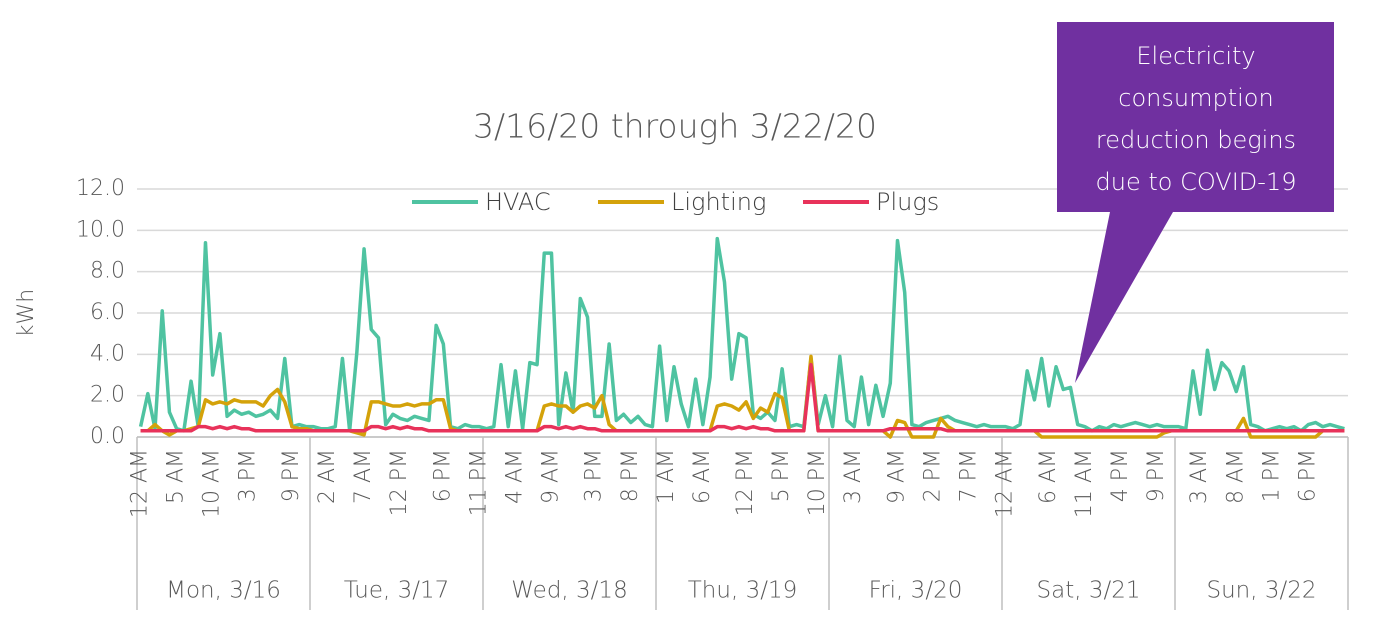 The width and height of the screenshot is (1378, 632). Describe the element at coordinates (223, 591) in the screenshot. I see `day-label: Mon, 3/16` at that location.